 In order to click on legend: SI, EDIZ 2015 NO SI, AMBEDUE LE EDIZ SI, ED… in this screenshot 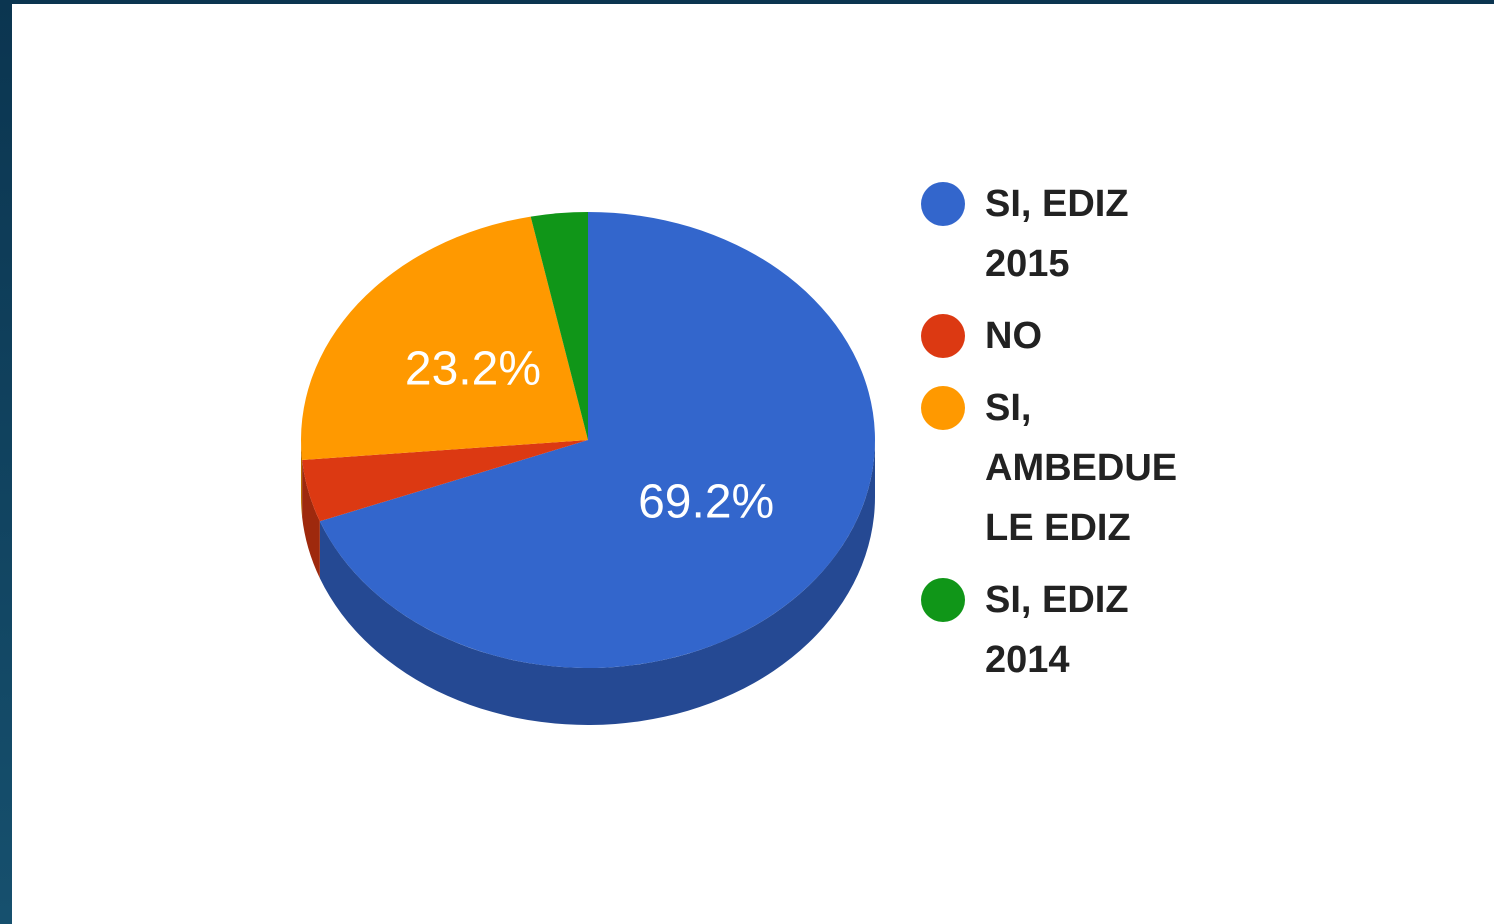, I will do `click(1070, 432)`.